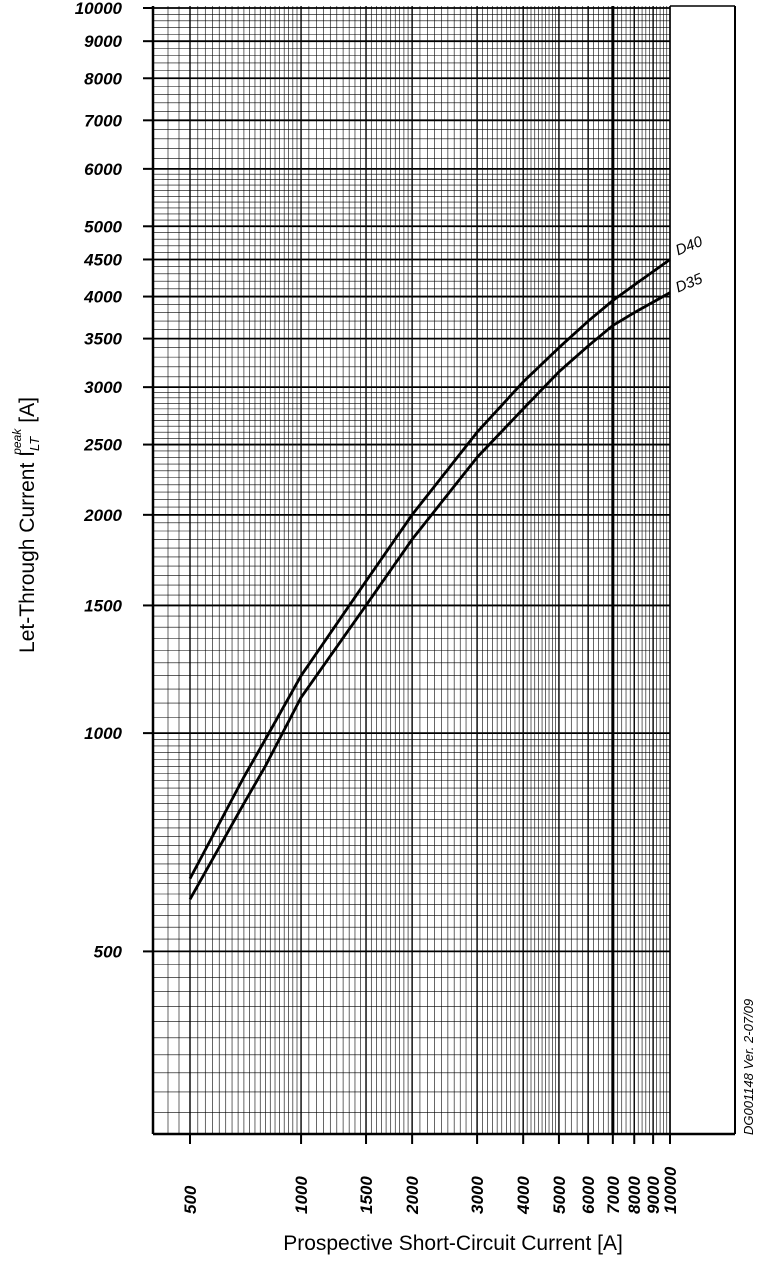 The width and height of the screenshot is (759, 1262). Describe the element at coordinates (634, 1195) in the screenshot. I see `x-tick-label: 8000` at that location.